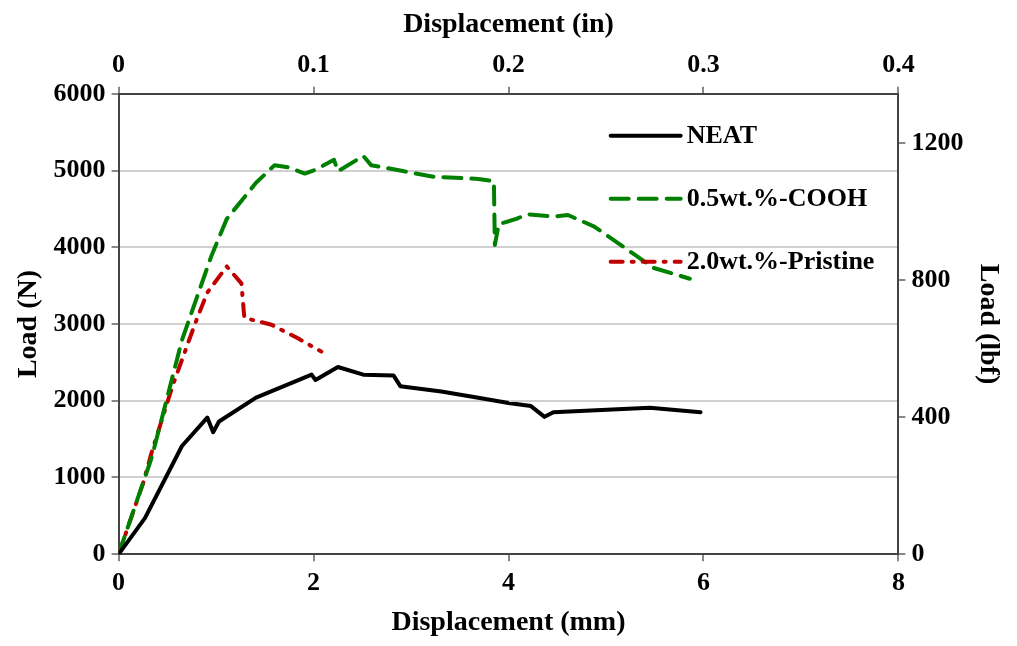 Image resolution: width=1017 pixels, height=646 pixels. Describe the element at coordinates (780, 260) in the screenshot. I see `legend-label: 2.0wt.%-Pristine` at that location.